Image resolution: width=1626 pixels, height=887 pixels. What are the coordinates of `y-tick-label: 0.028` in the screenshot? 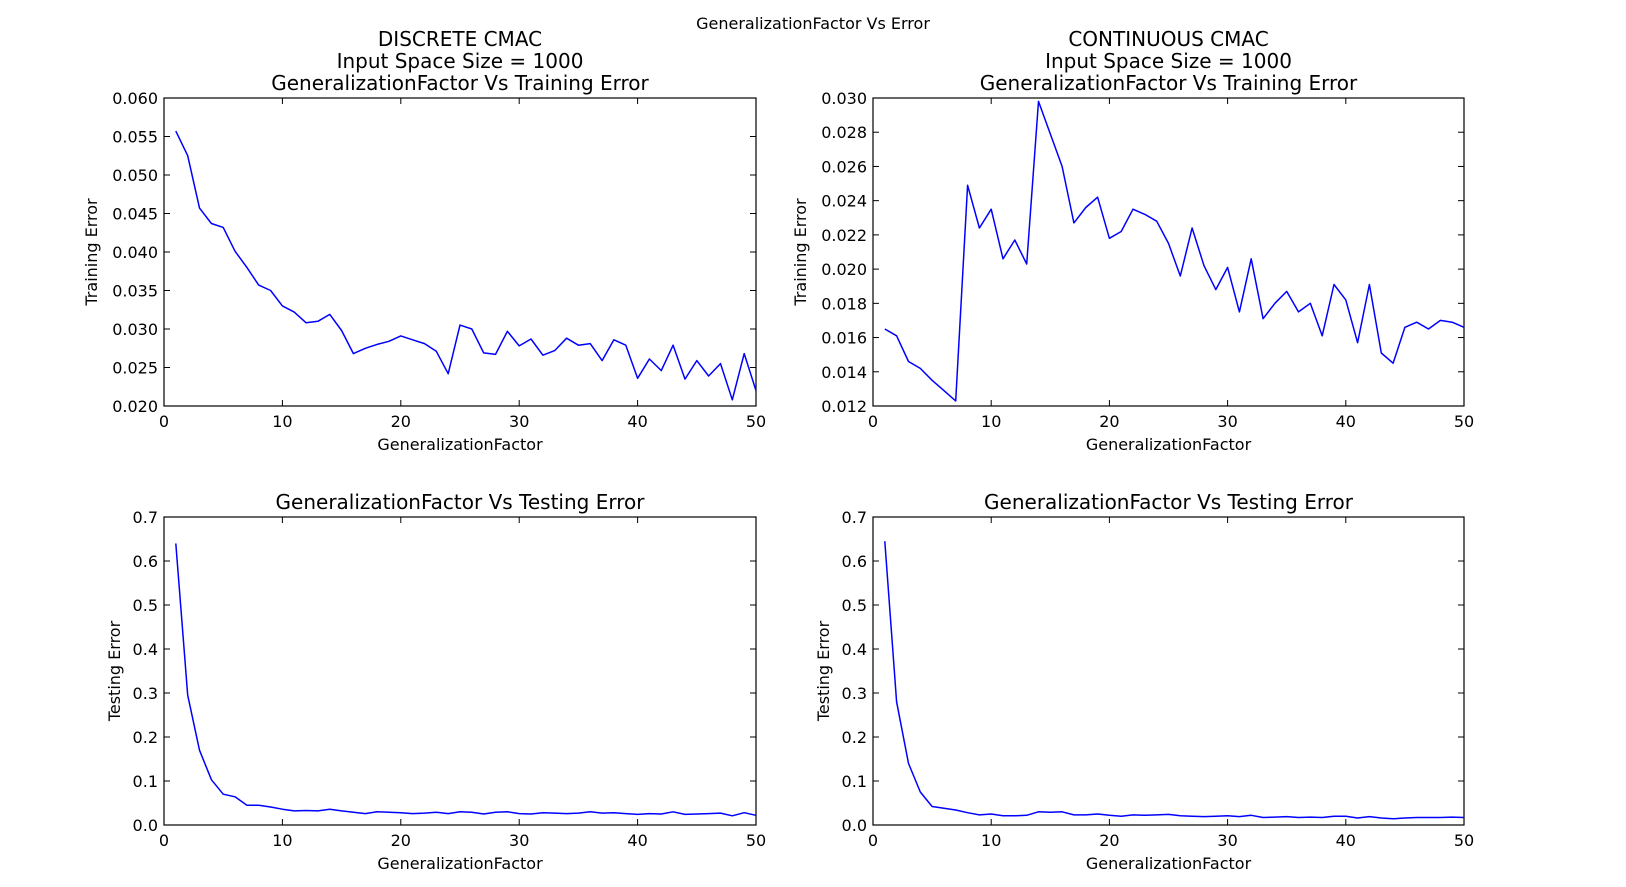 It's located at (844, 132).